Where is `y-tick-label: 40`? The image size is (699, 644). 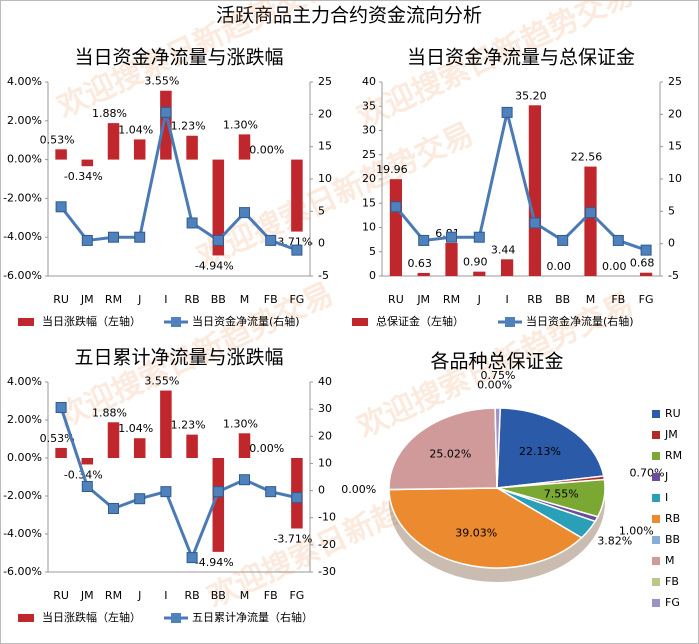
y-tick-label: 40 is located at coordinates (369, 81).